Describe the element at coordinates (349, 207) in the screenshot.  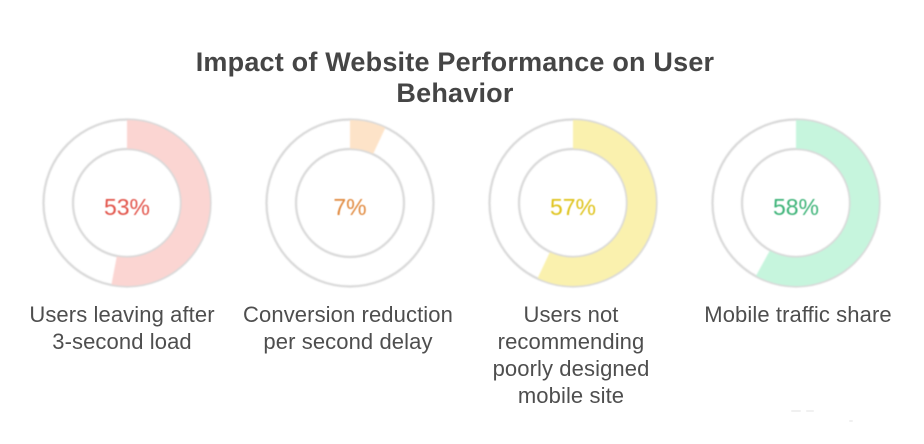
I see `svg-text: 7%` at that location.